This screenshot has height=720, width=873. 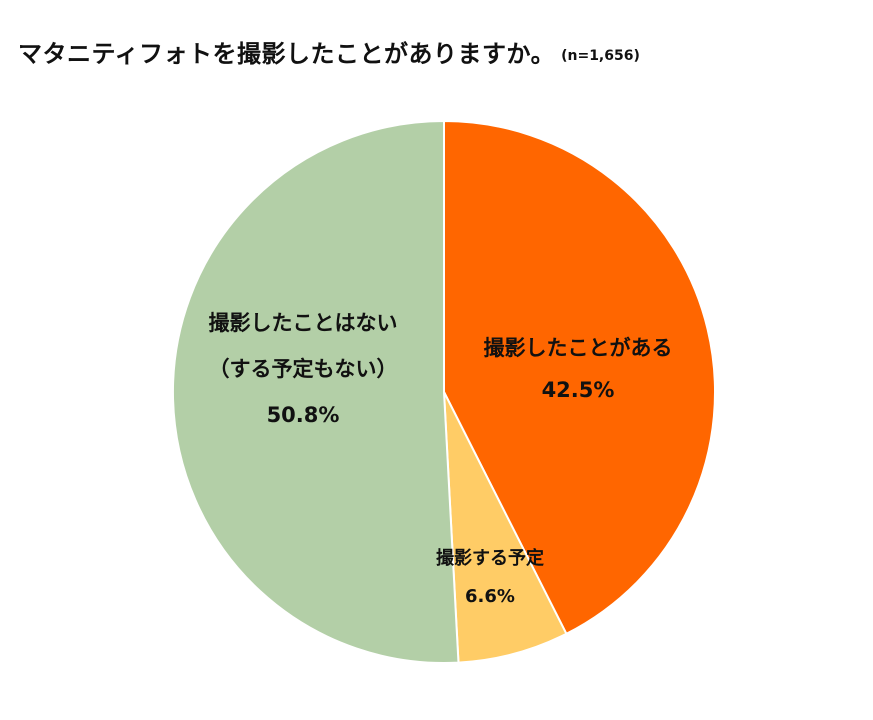 I want to click on slice-value-label-1: 42.5%, so click(x=578, y=390).